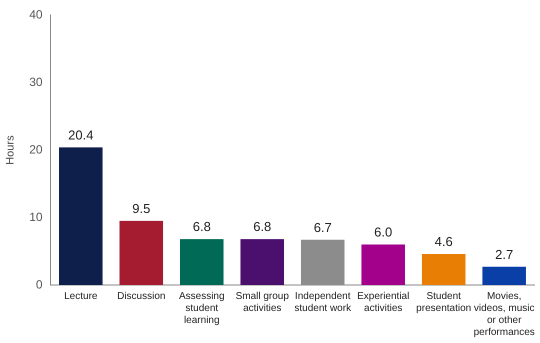 Image resolution: width=540 pixels, height=343 pixels. What do you see at coordinates (323, 227) in the screenshot?
I see `data-label: 6.7` at bounding box center [323, 227].